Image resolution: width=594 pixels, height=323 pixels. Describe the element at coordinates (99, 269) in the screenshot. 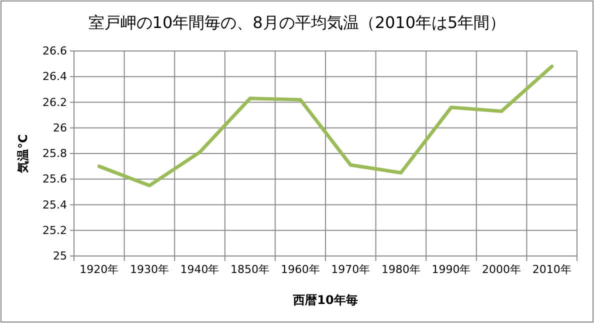

I see `x-tick-label: 1920年` at that location.